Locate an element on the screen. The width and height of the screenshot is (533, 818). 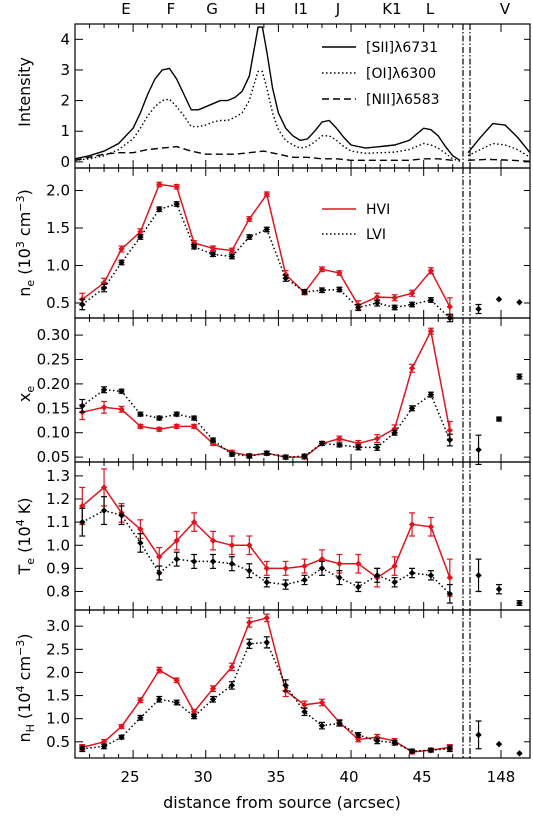
y-tick-label: 0.10 is located at coordinates (53, 433).